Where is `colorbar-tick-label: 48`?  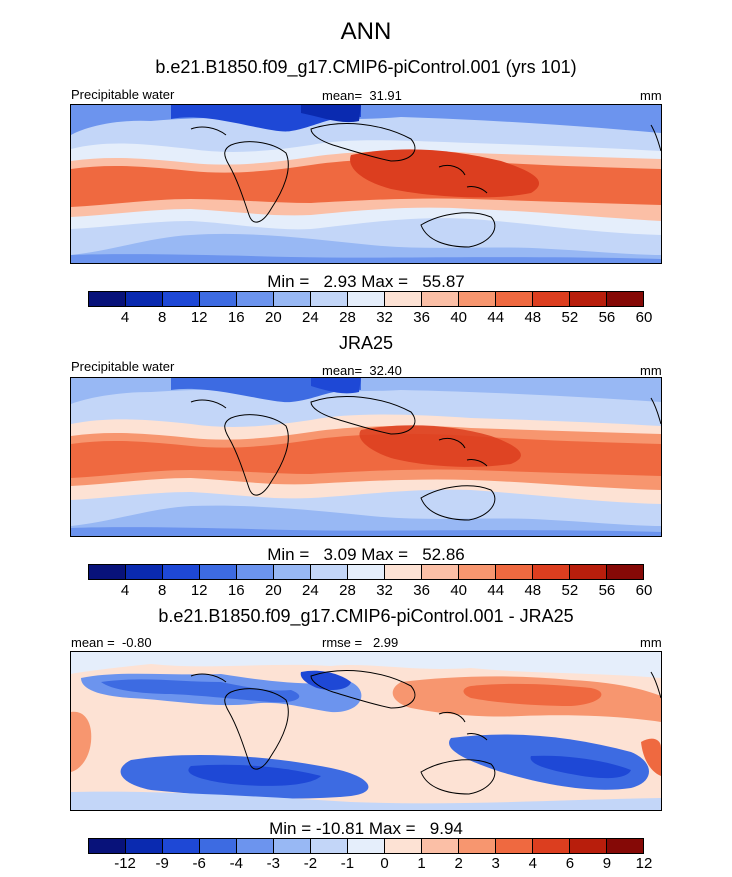
colorbar-tick-label: 48 is located at coordinates (533, 590).